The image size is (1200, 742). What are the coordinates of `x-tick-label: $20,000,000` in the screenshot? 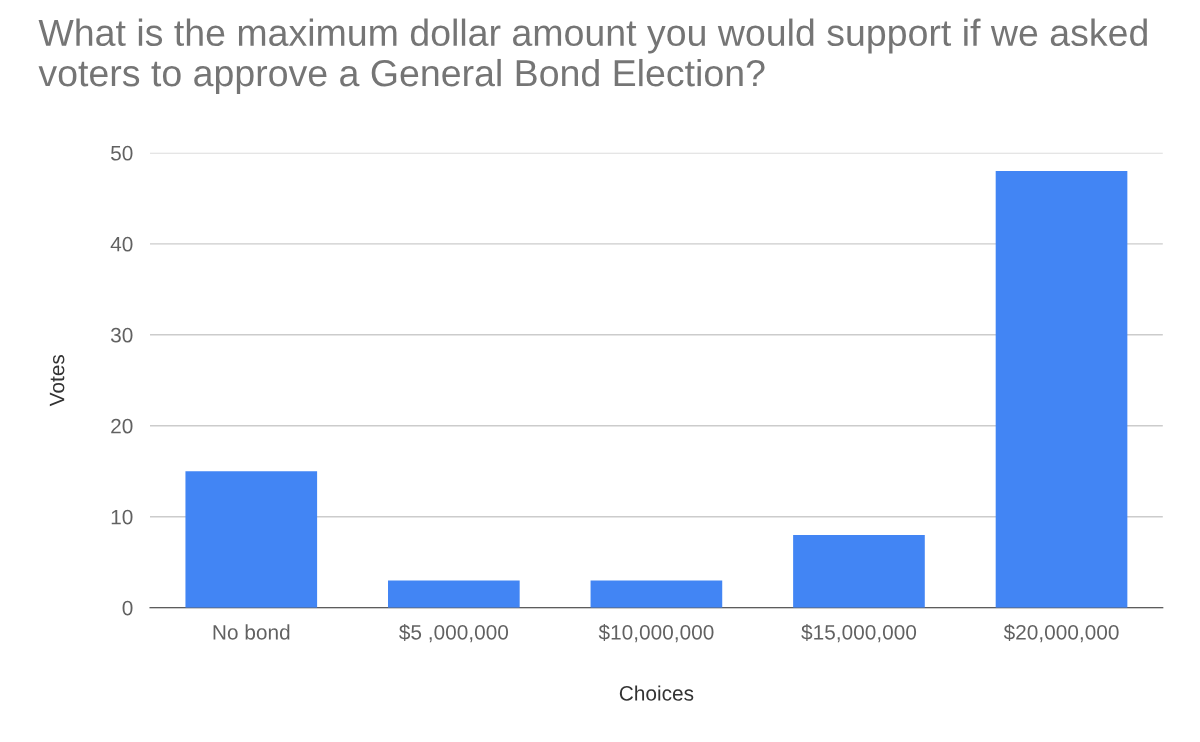 It's located at (1061, 633).